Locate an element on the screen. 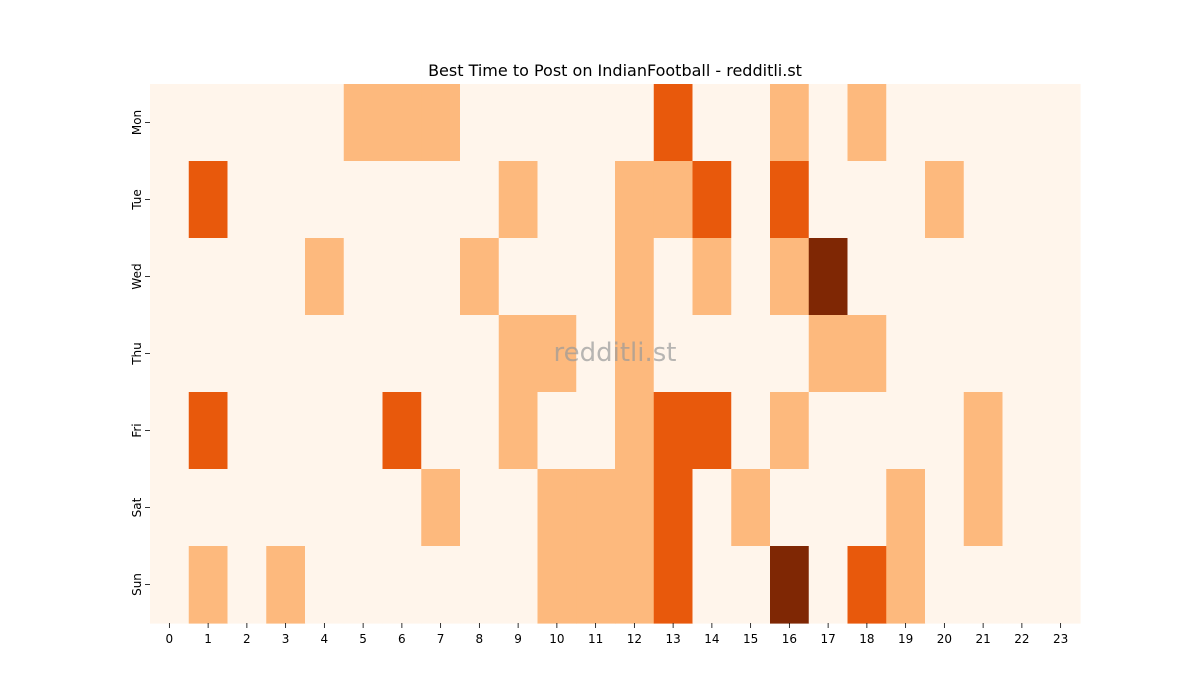  x-tick-label: 4 is located at coordinates (325, 639).